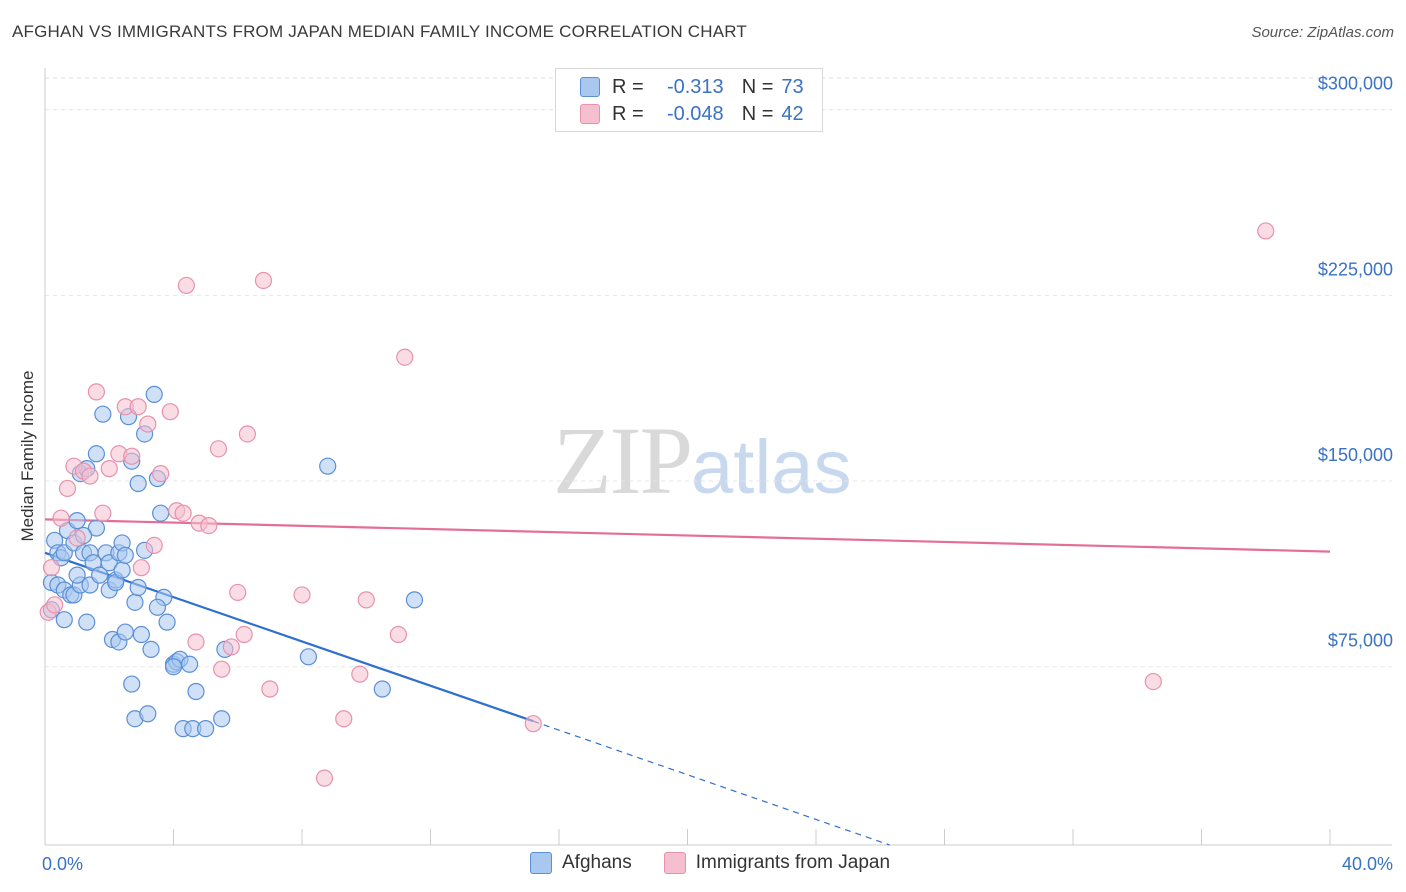 The height and width of the screenshot is (892, 1406). What do you see at coordinates (792, 86) in the screenshot?
I see `legend-n-value: 73` at bounding box center [792, 86].